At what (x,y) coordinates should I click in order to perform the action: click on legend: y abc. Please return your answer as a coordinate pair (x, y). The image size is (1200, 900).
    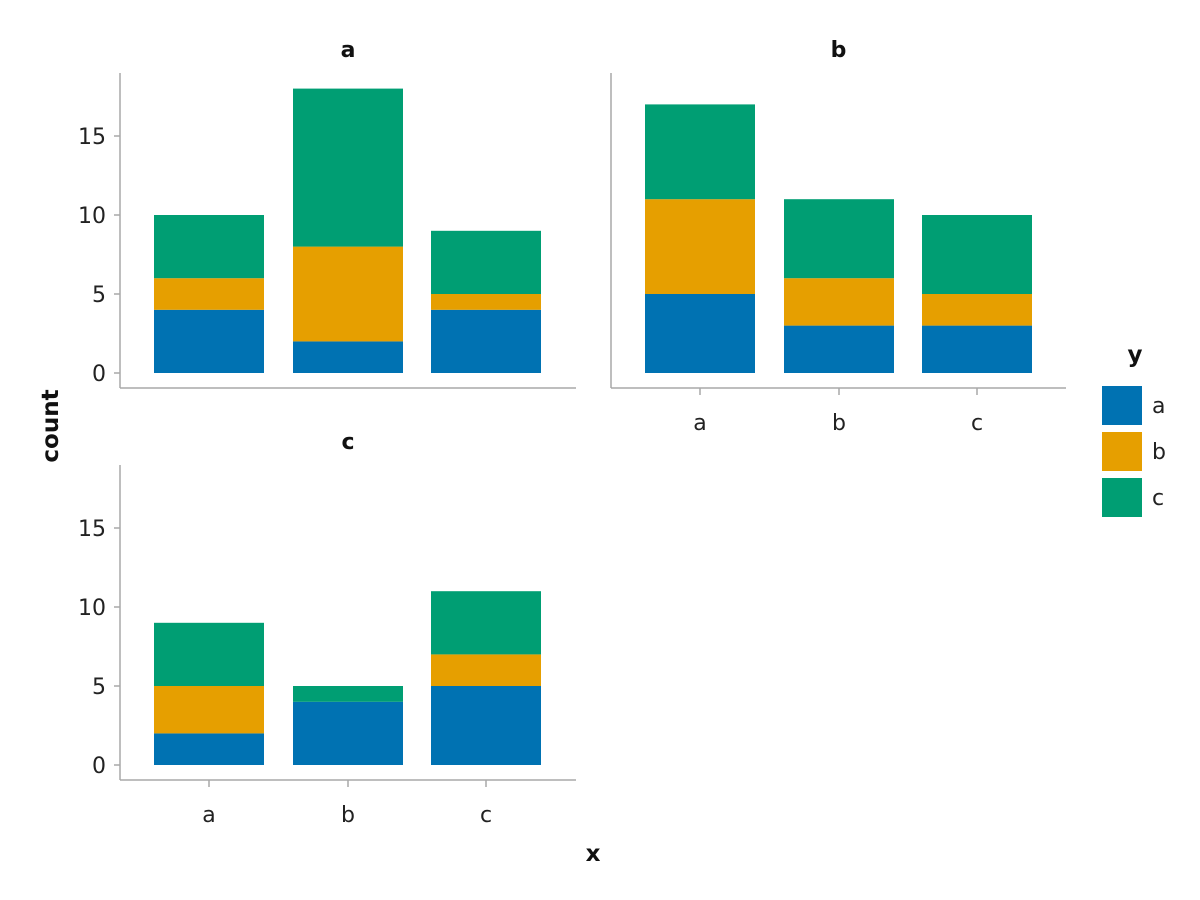
    Looking at the image, I should click on (1134, 429).